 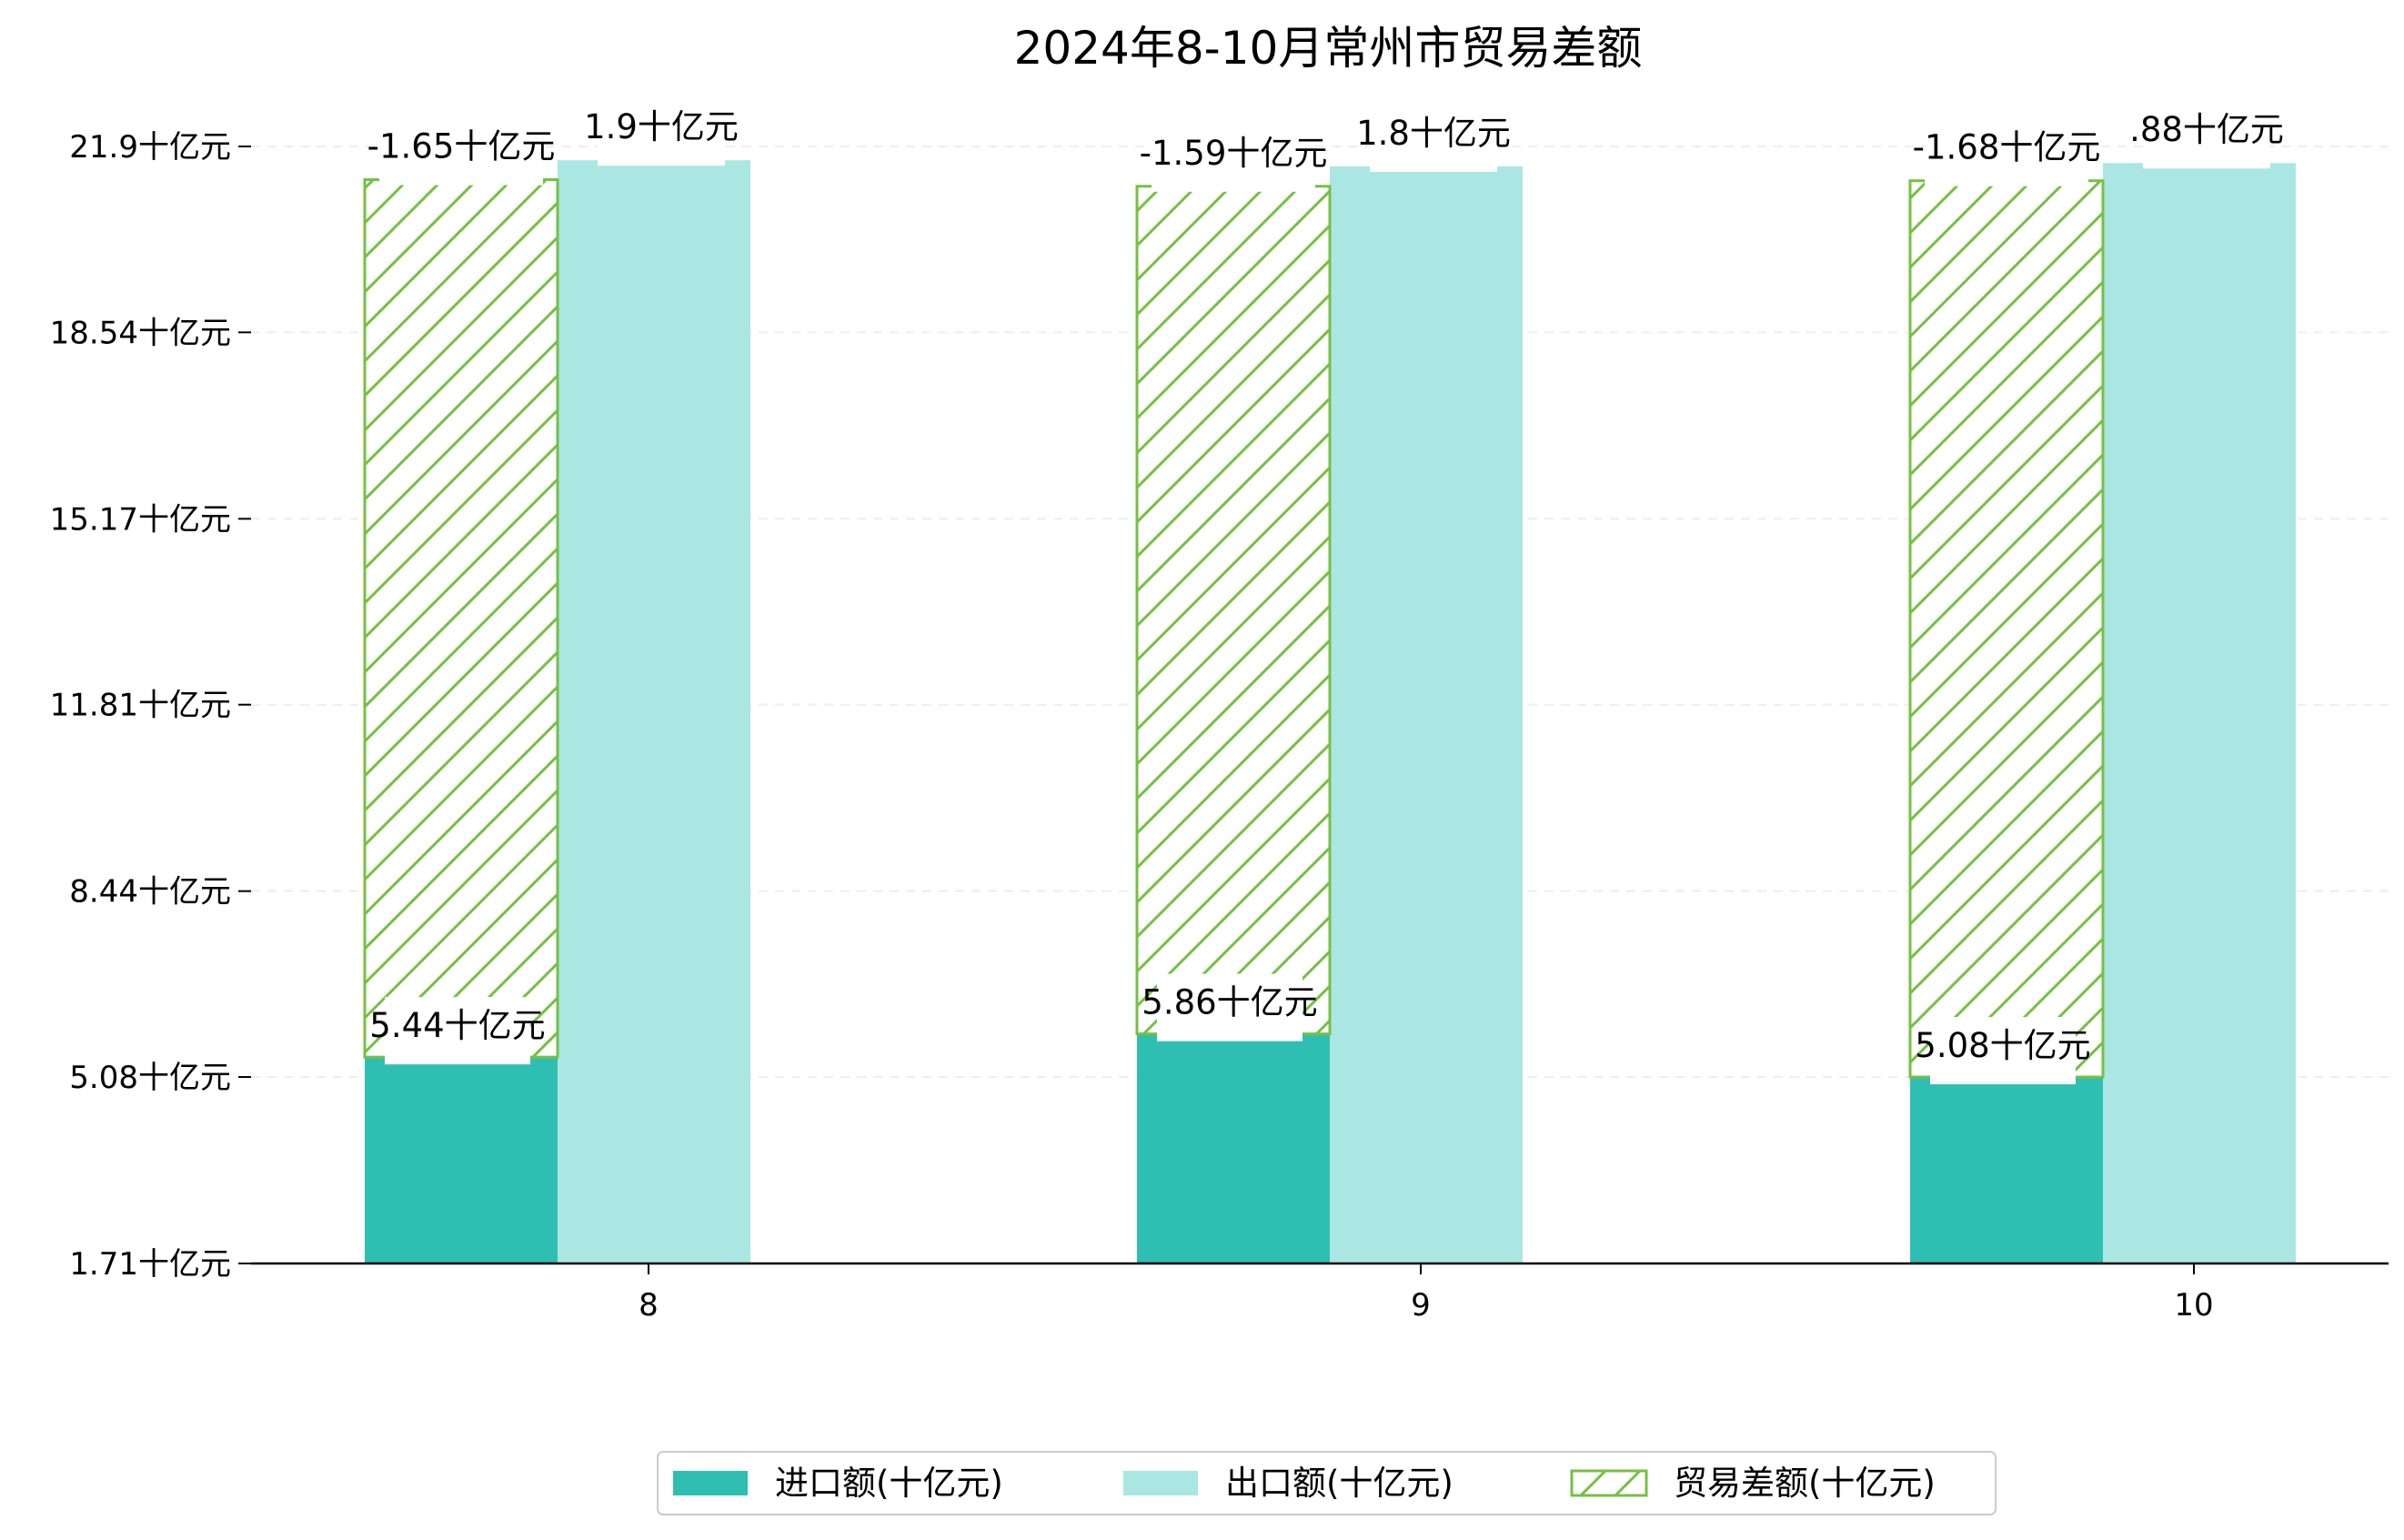 What do you see at coordinates (461, 146) in the screenshot?
I see `balance-value-label: -1.65十亿元` at bounding box center [461, 146].